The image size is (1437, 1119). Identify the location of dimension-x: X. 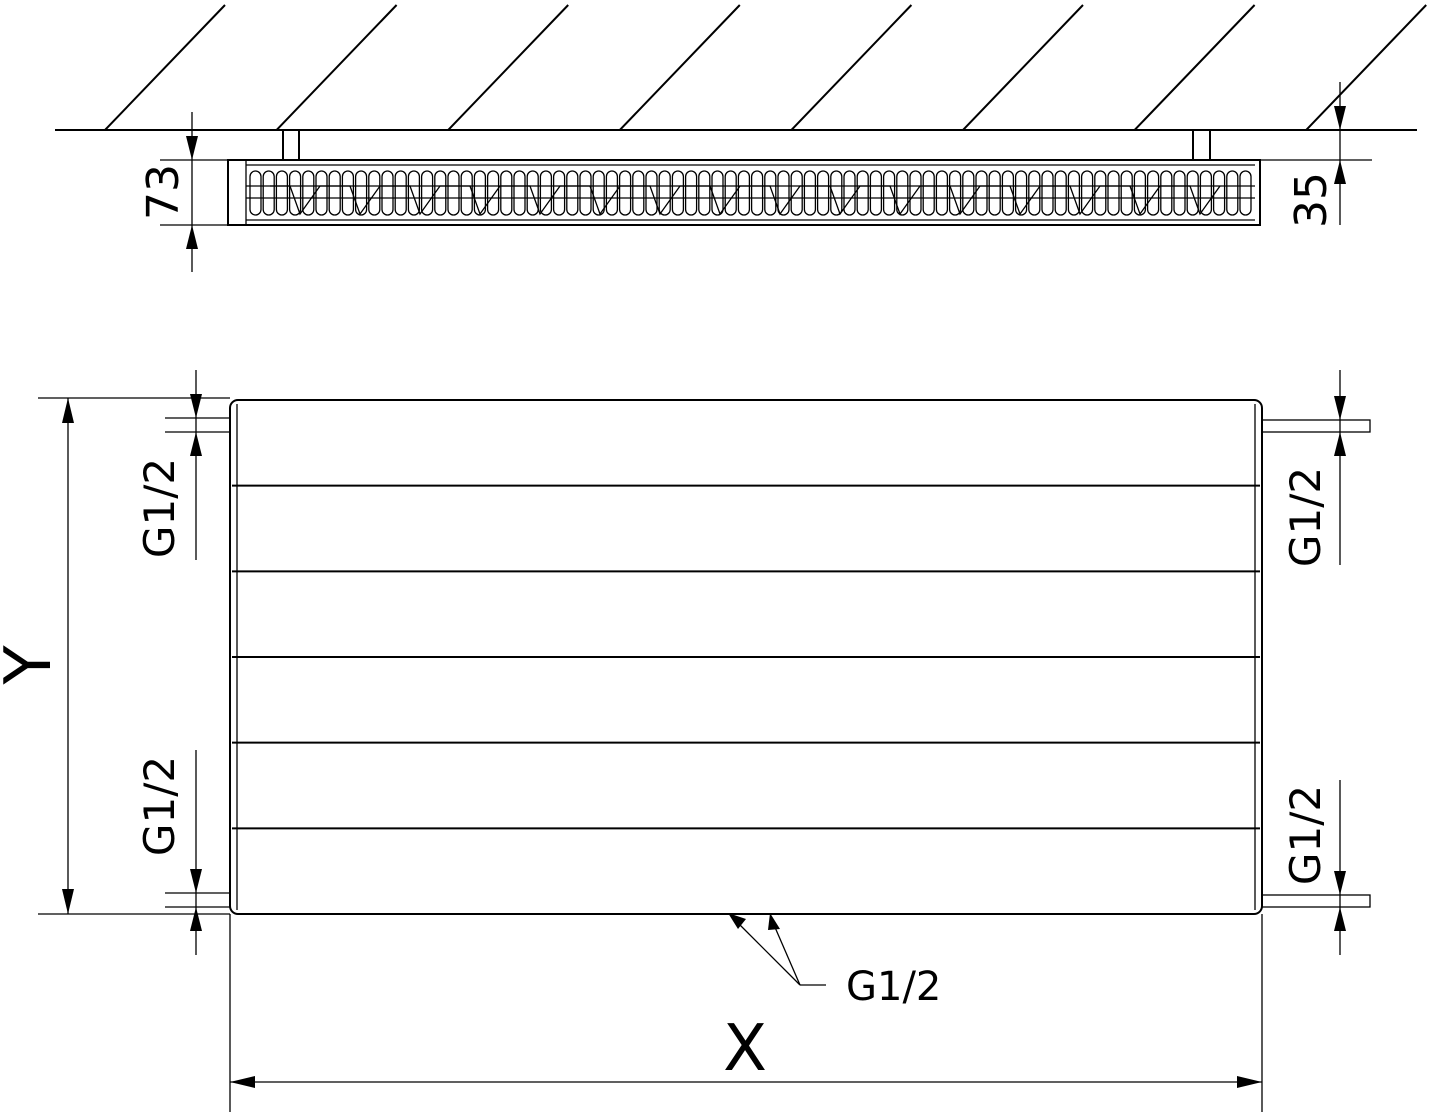
(746, 1013).